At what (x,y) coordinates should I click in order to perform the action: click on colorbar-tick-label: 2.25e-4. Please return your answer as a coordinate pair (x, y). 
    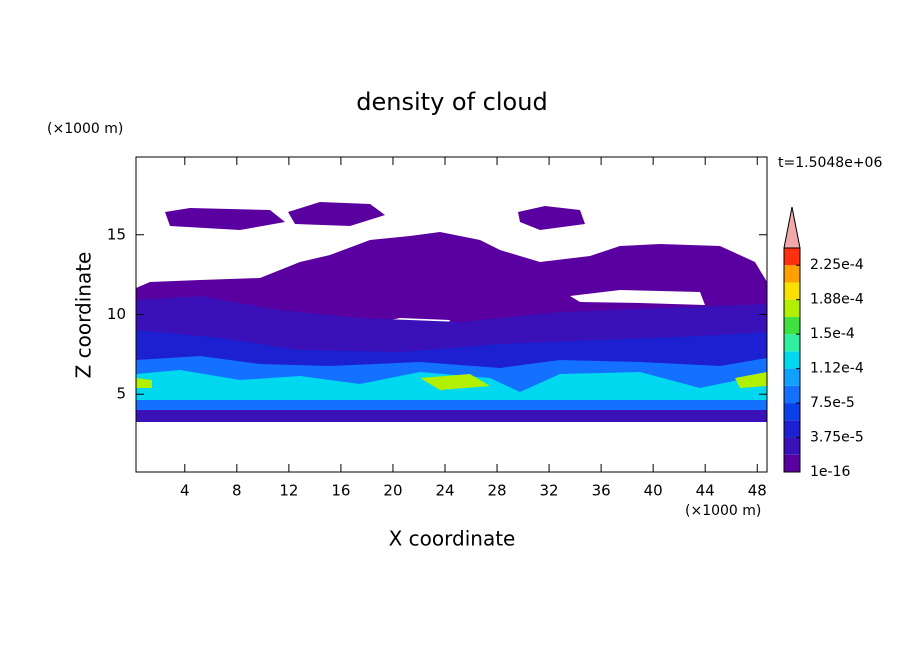
    Looking at the image, I should click on (837, 265).